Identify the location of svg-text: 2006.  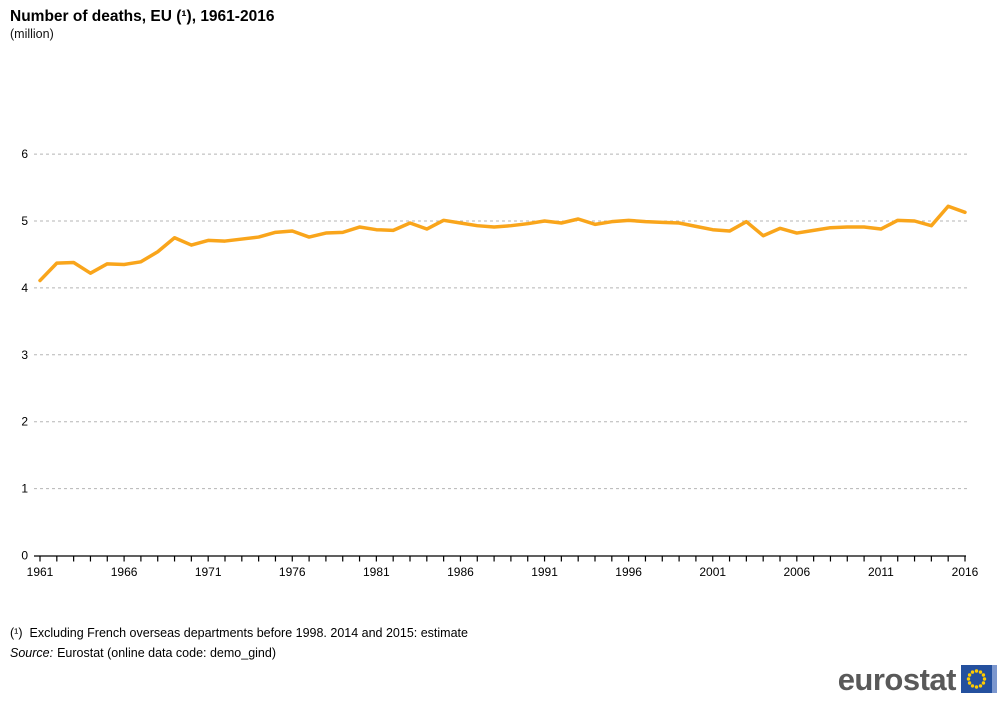
(796, 572).